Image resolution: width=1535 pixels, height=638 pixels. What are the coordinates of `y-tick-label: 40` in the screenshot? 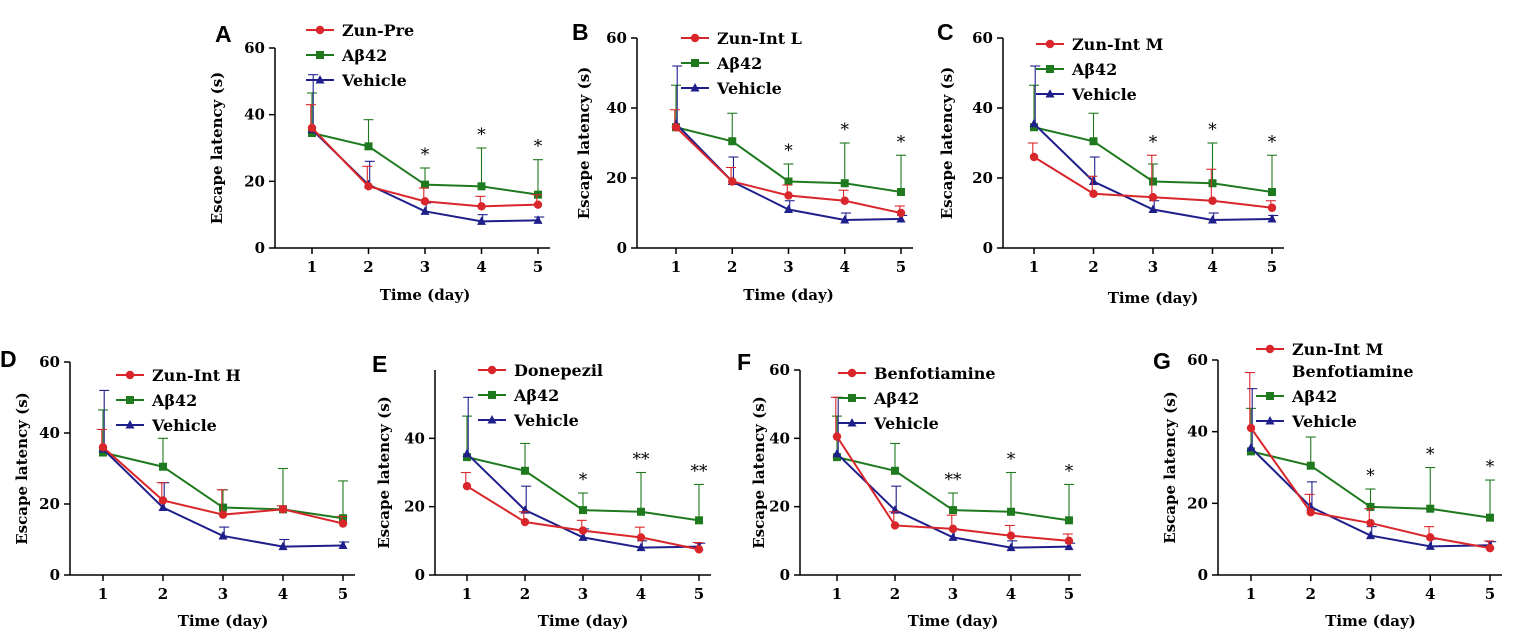 It's located at (779, 438).